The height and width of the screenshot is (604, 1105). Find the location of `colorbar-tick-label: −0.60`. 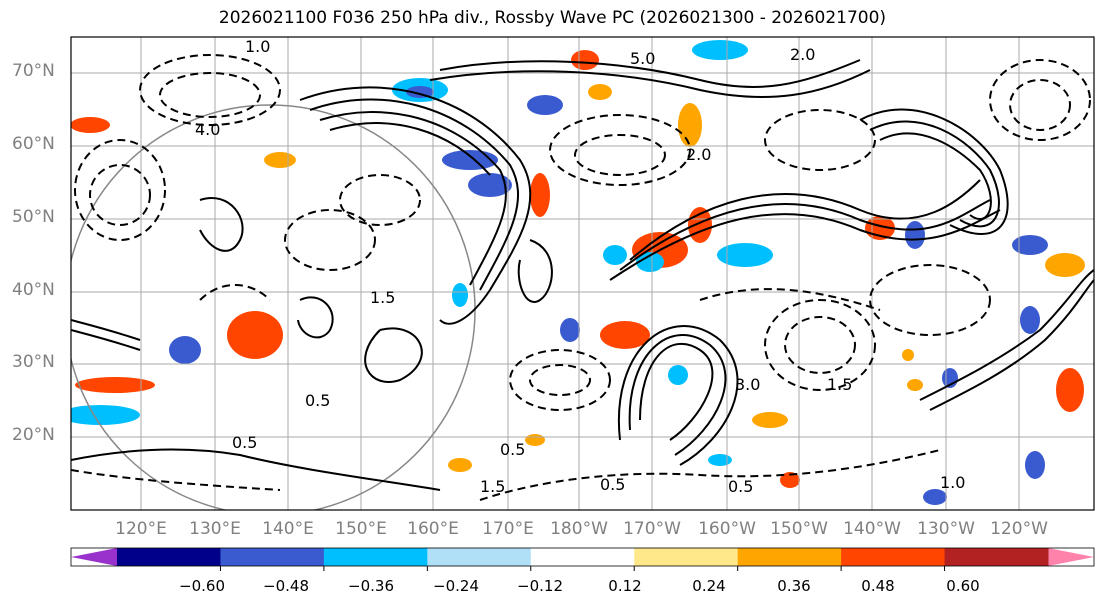

colorbar-tick-label: −0.60 is located at coordinates (202, 586).